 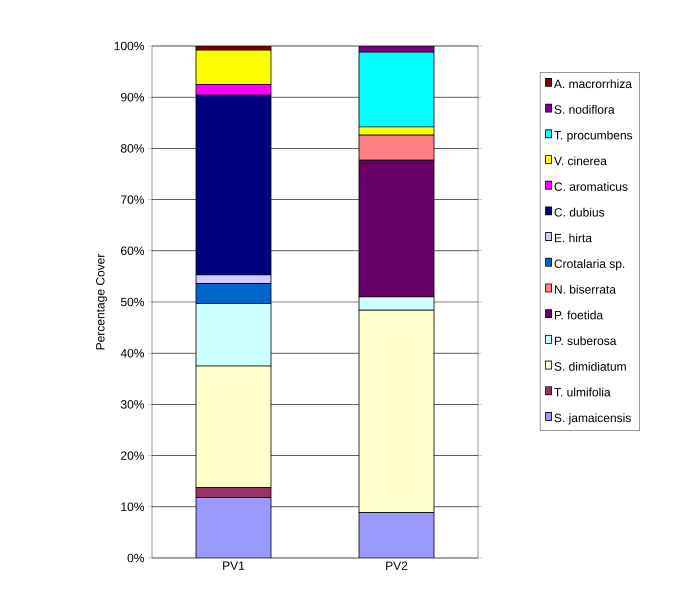 What do you see at coordinates (233, 566) in the screenshot?
I see `x-tick-label: PV1` at bounding box center [233, 566].